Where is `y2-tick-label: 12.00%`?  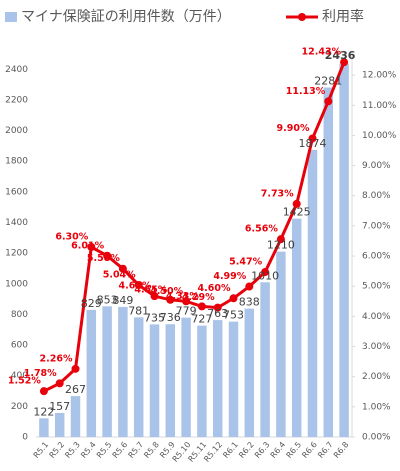 y2-tick-label: 12.00% is located at coordinates (379, 76).